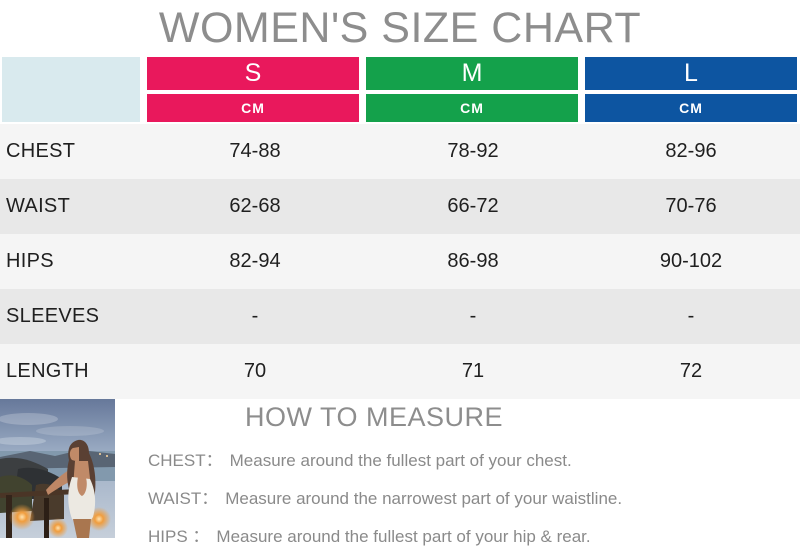 Image resolution: width=800 pixels, height=547 pixels. Describe the element at coordinates (255, 261) in the screenshot. I see `cell-value: 82-94` at that location.